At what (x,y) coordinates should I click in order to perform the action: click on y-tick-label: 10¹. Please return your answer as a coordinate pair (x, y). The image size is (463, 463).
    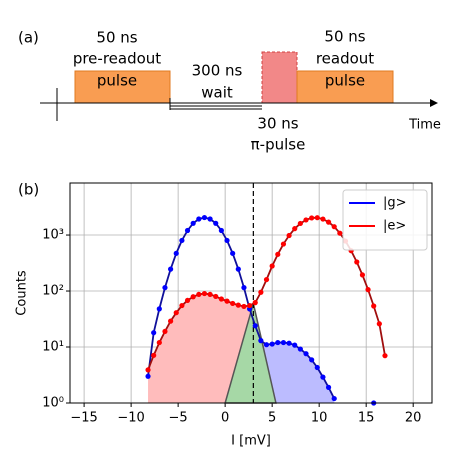
    Looking at the image, I should click on (53, 347).